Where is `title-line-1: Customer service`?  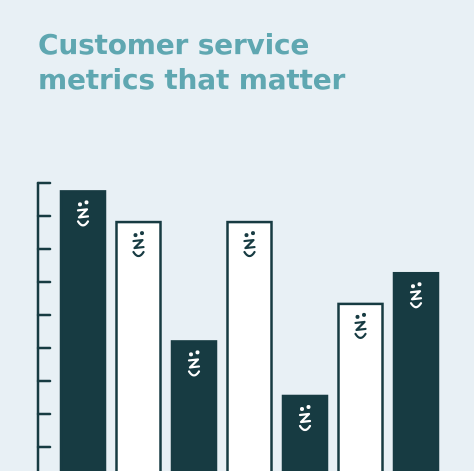 title-line-1: Customer service is located at coordinates (174, 44).